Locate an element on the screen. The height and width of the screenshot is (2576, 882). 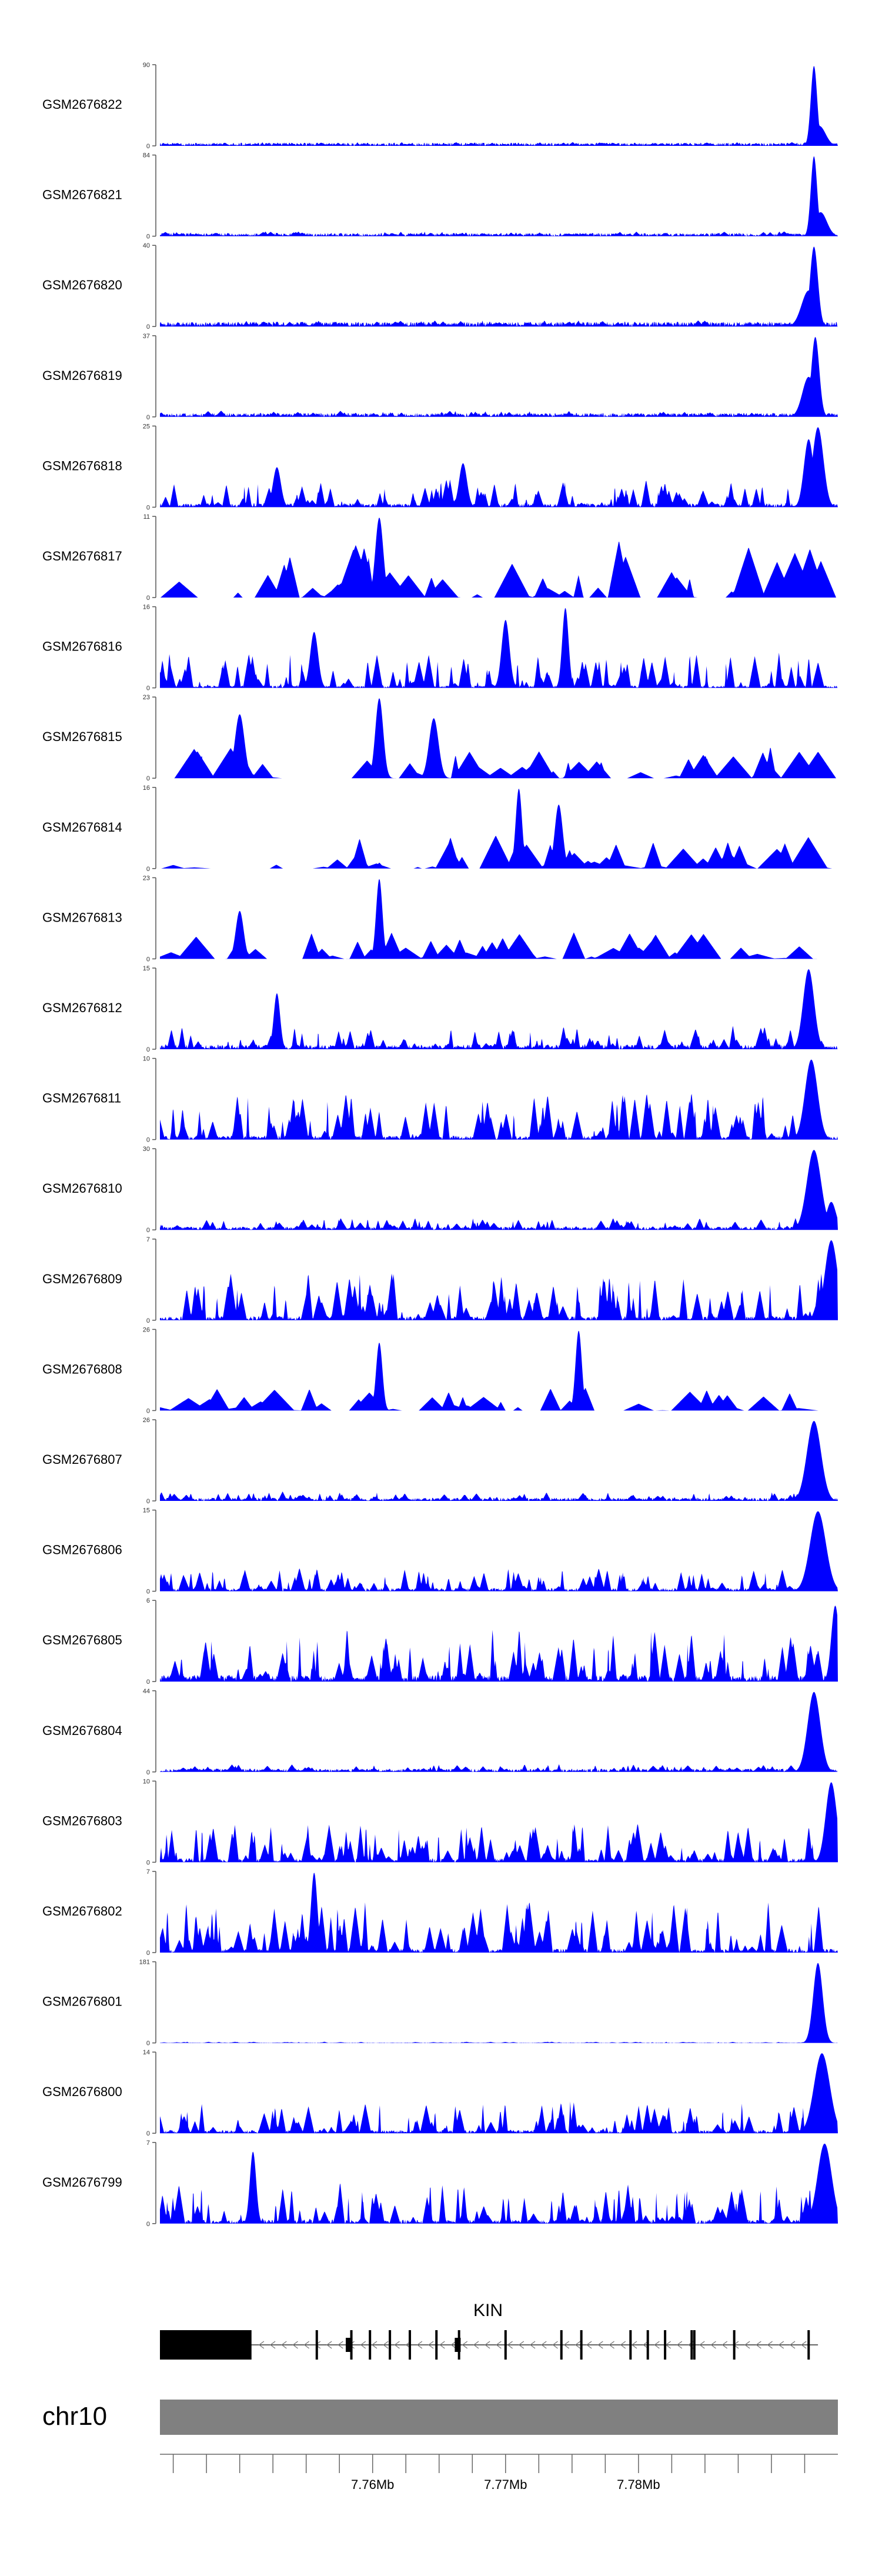
gene-utr-block is located at coordinates (205, 2345).